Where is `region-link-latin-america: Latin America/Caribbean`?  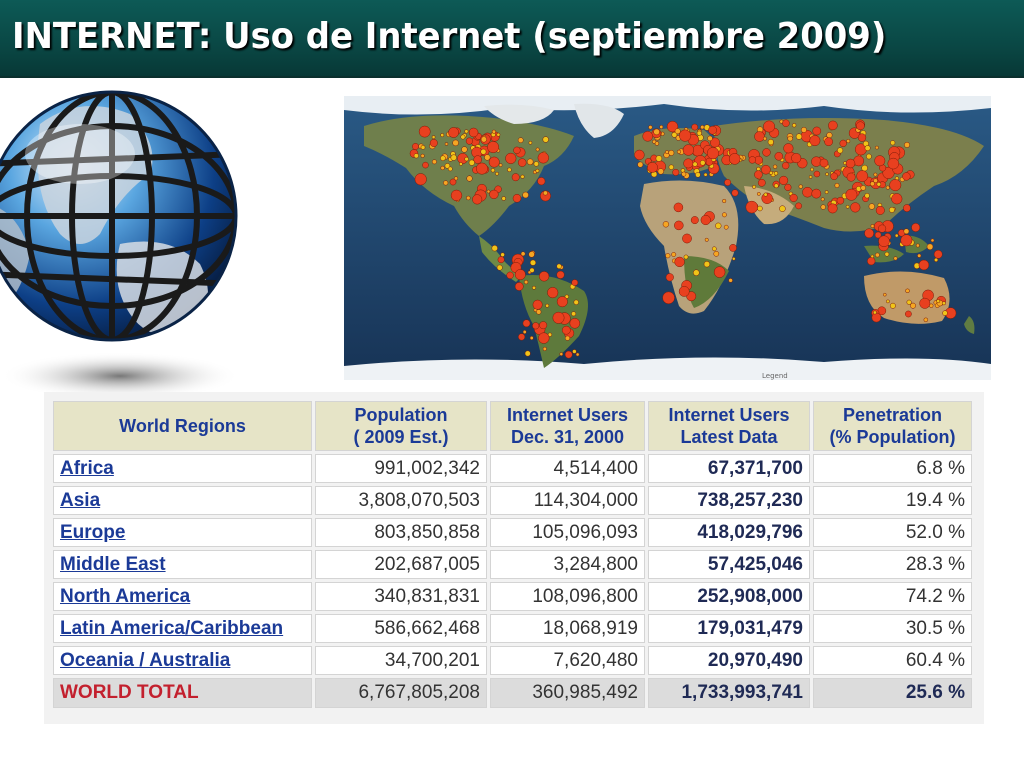 region-link-latin-america: Latin America/Caribbean is located at coordinates (182, 628).